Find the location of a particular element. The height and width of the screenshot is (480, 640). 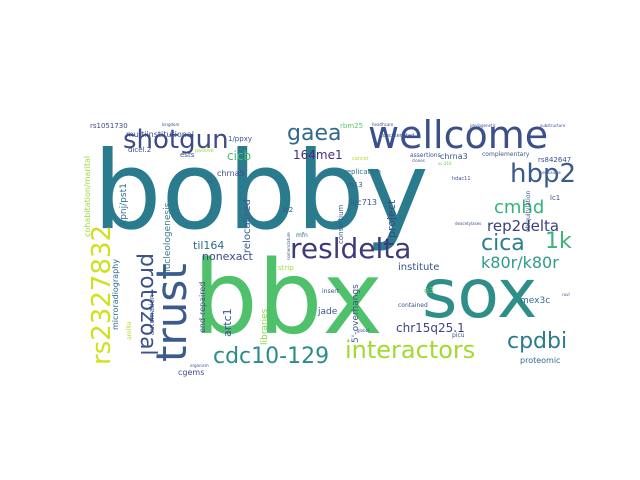

word-1-ppxy: 1/ppxy is located at coordinates (240, 139).